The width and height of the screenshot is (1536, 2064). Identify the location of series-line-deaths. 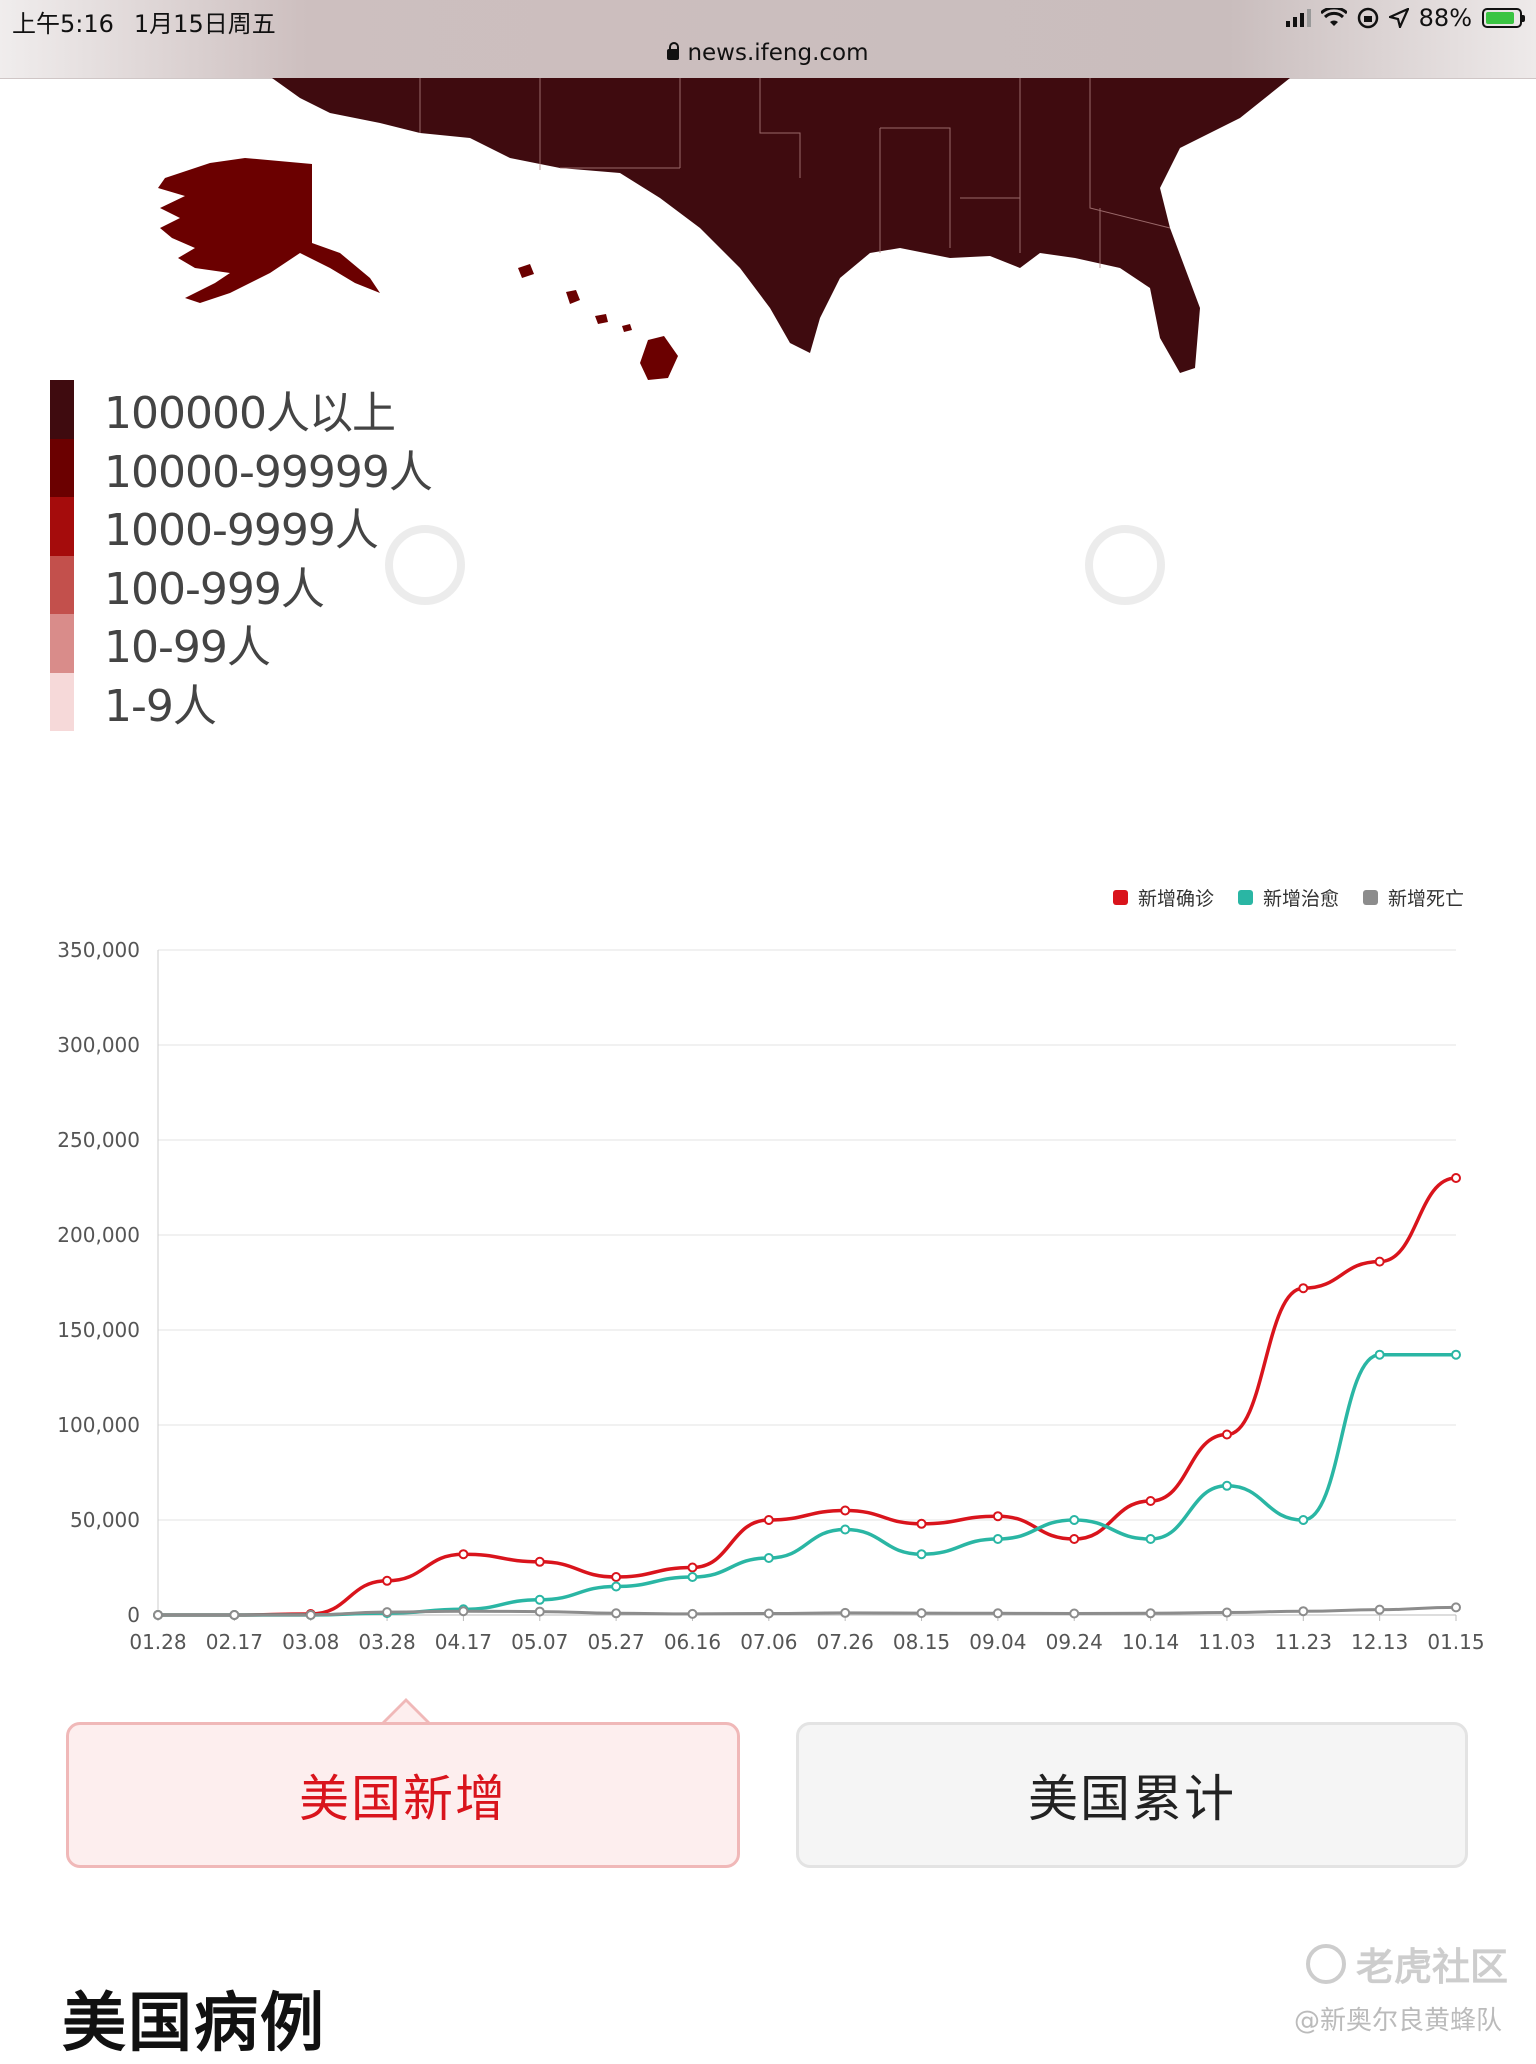
(807, 1611).